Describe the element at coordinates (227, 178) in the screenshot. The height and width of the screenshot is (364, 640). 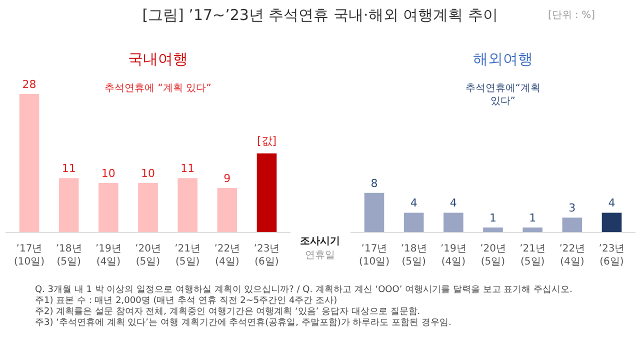
I see `data-label: 9` at that location.